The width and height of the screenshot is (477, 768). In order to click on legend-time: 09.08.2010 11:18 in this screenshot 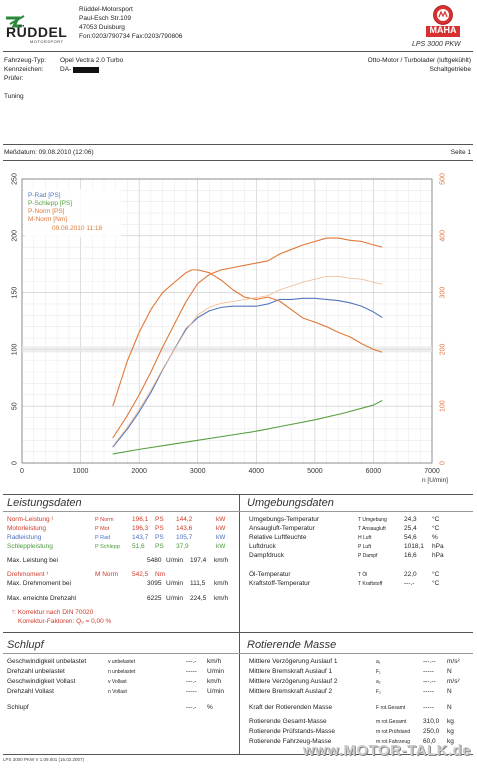, I will do `click(77, 228)`.